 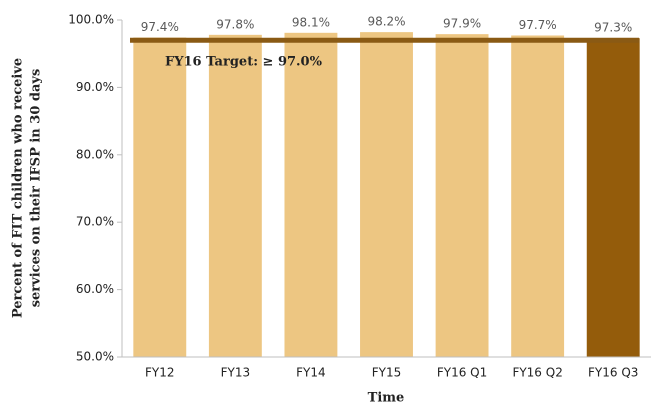 What do you see at coordinates (537, 373) in the screenshot?
I see `x-tick-label: FY16 Q2` at bounding box center [537, 373].